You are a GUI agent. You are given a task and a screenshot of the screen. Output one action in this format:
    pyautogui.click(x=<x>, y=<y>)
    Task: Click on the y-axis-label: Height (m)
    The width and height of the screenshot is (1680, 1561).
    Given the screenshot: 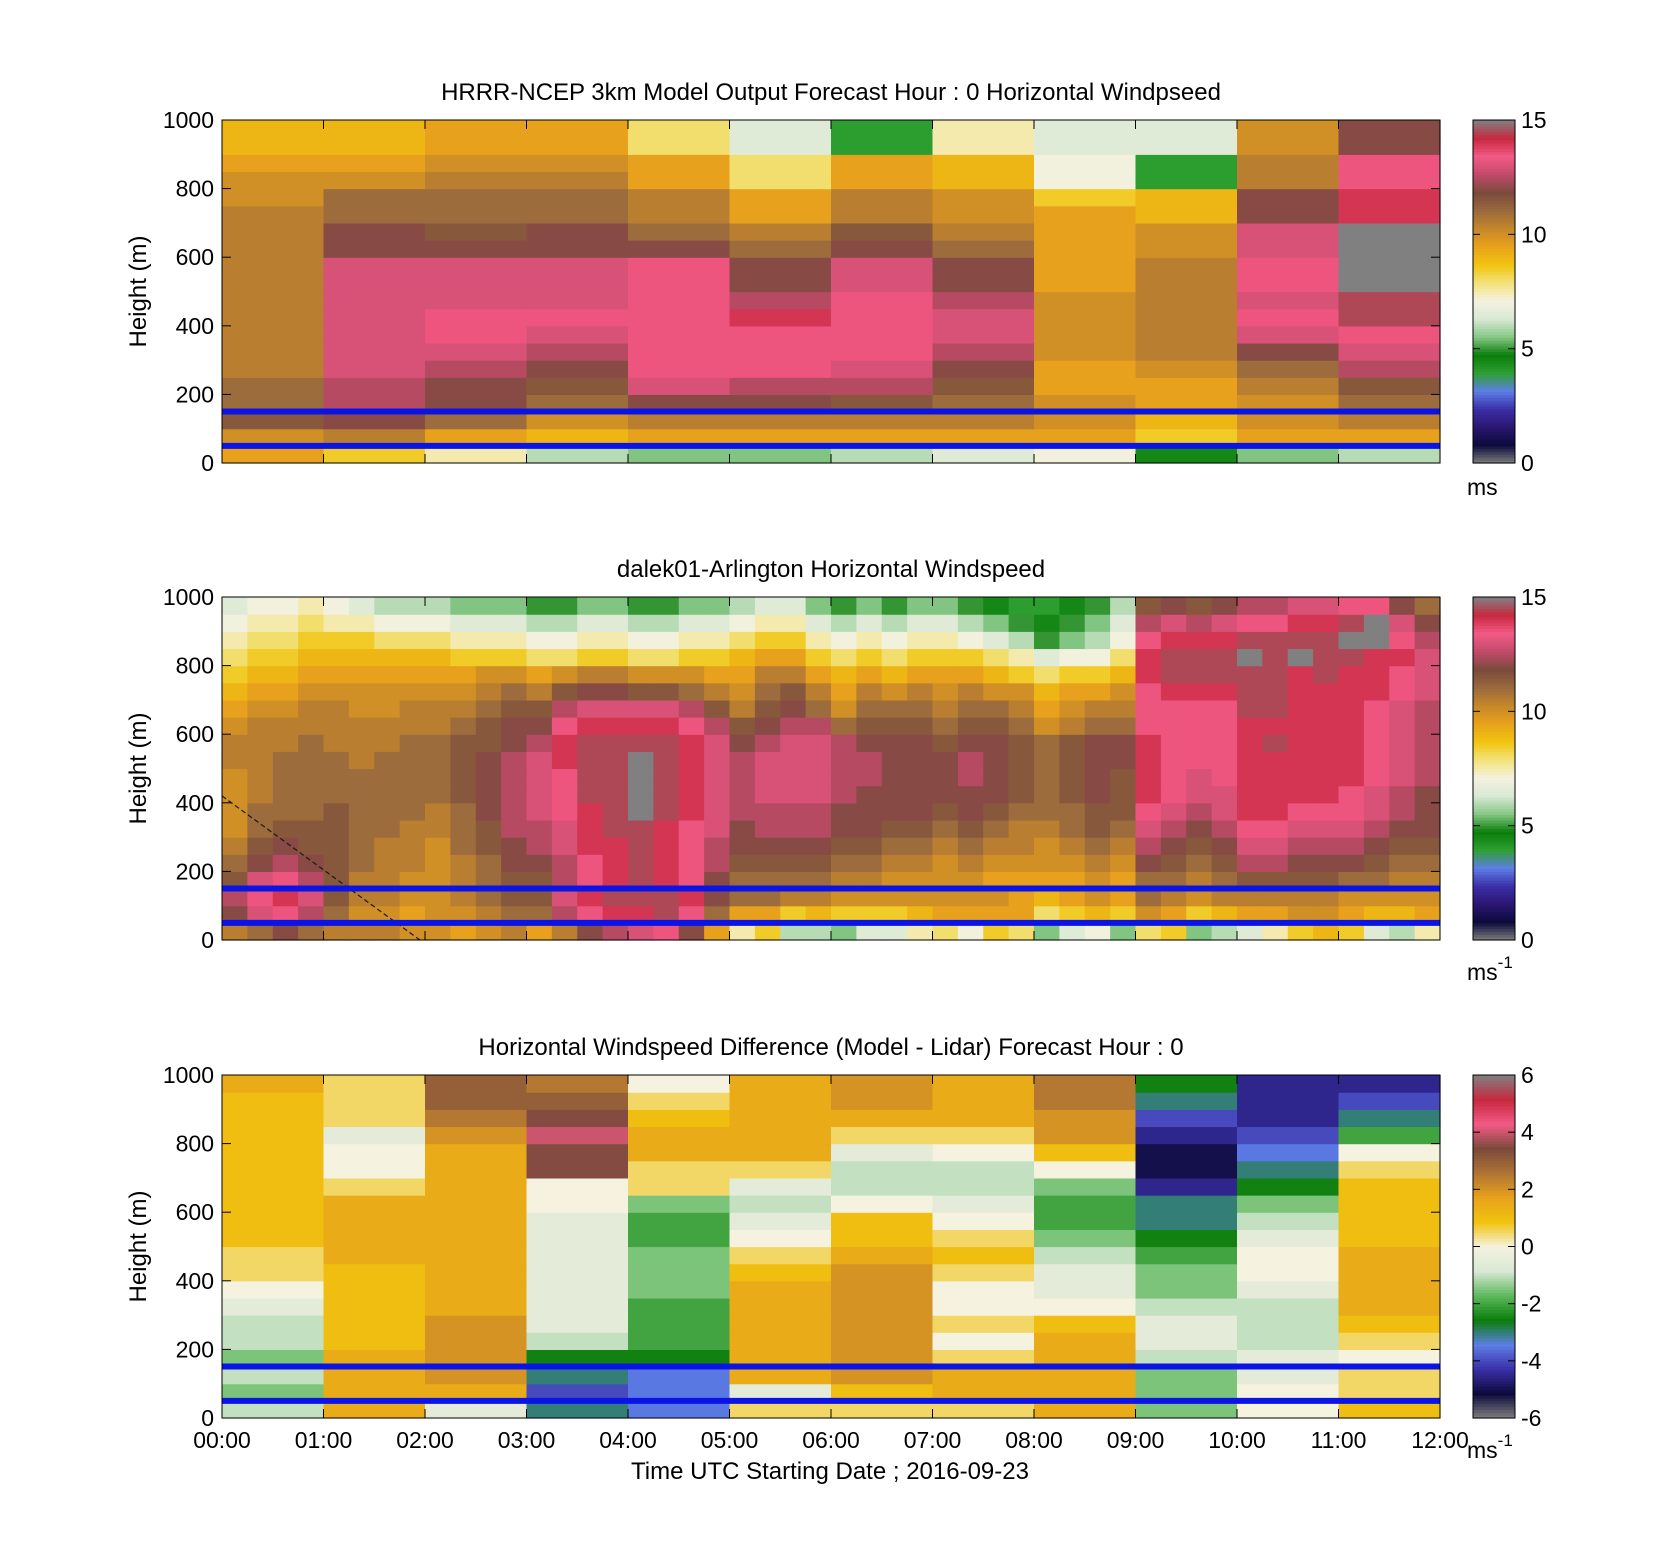 What is the action you would take?
    pyautogui.click(x=138, y=768)
    